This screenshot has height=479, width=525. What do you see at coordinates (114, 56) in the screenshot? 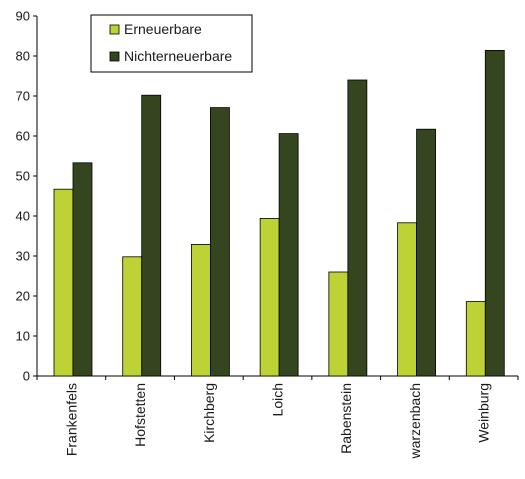
I see `legend-swatch-nichterneuerbare` at bounding box center [114, 56].